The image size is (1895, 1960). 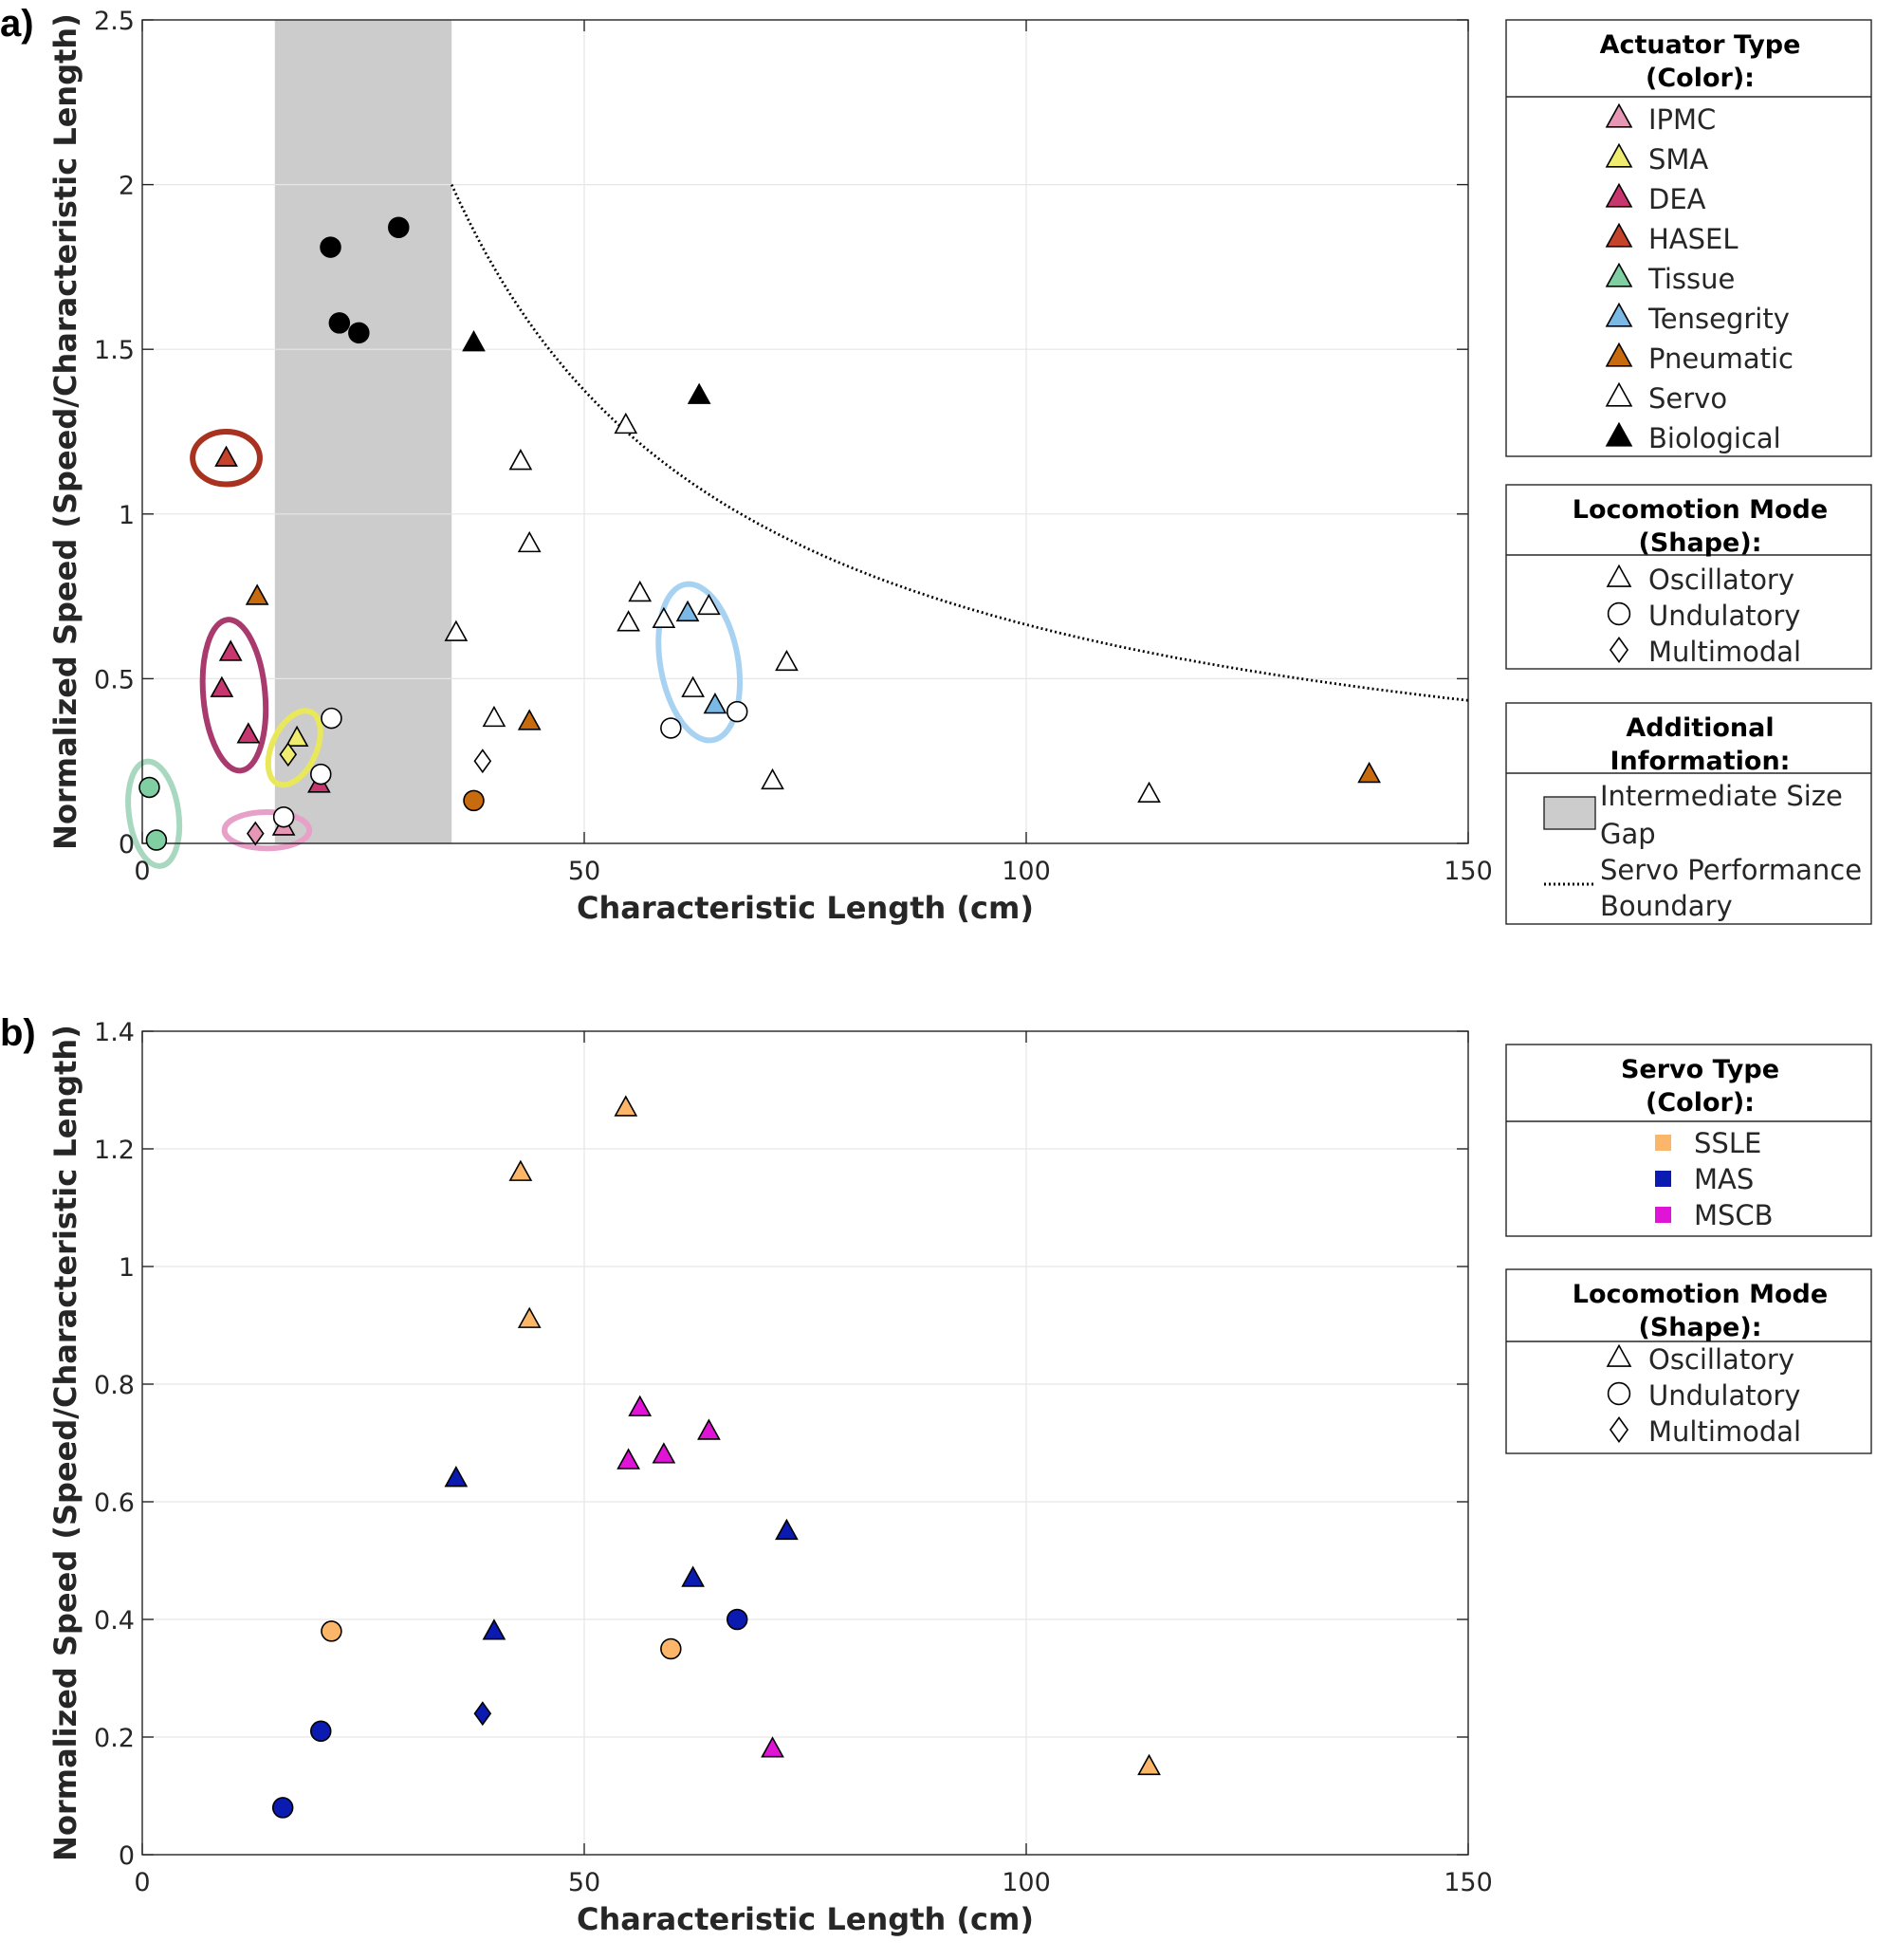 I want to click on legend-item-label: Multimodal, so click(x=1724, y=652).